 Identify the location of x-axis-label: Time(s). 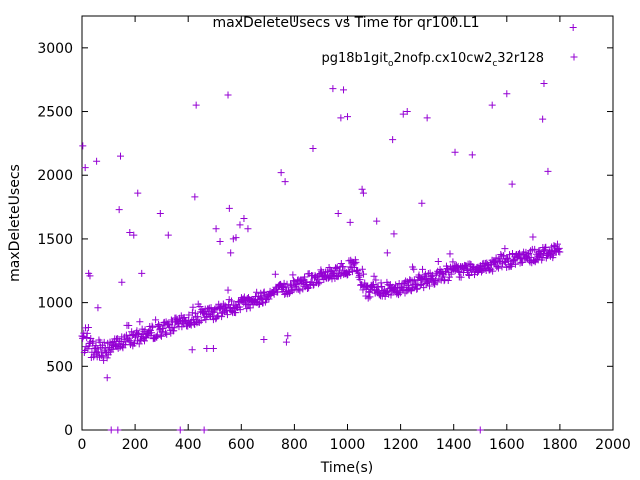
(346, 468).